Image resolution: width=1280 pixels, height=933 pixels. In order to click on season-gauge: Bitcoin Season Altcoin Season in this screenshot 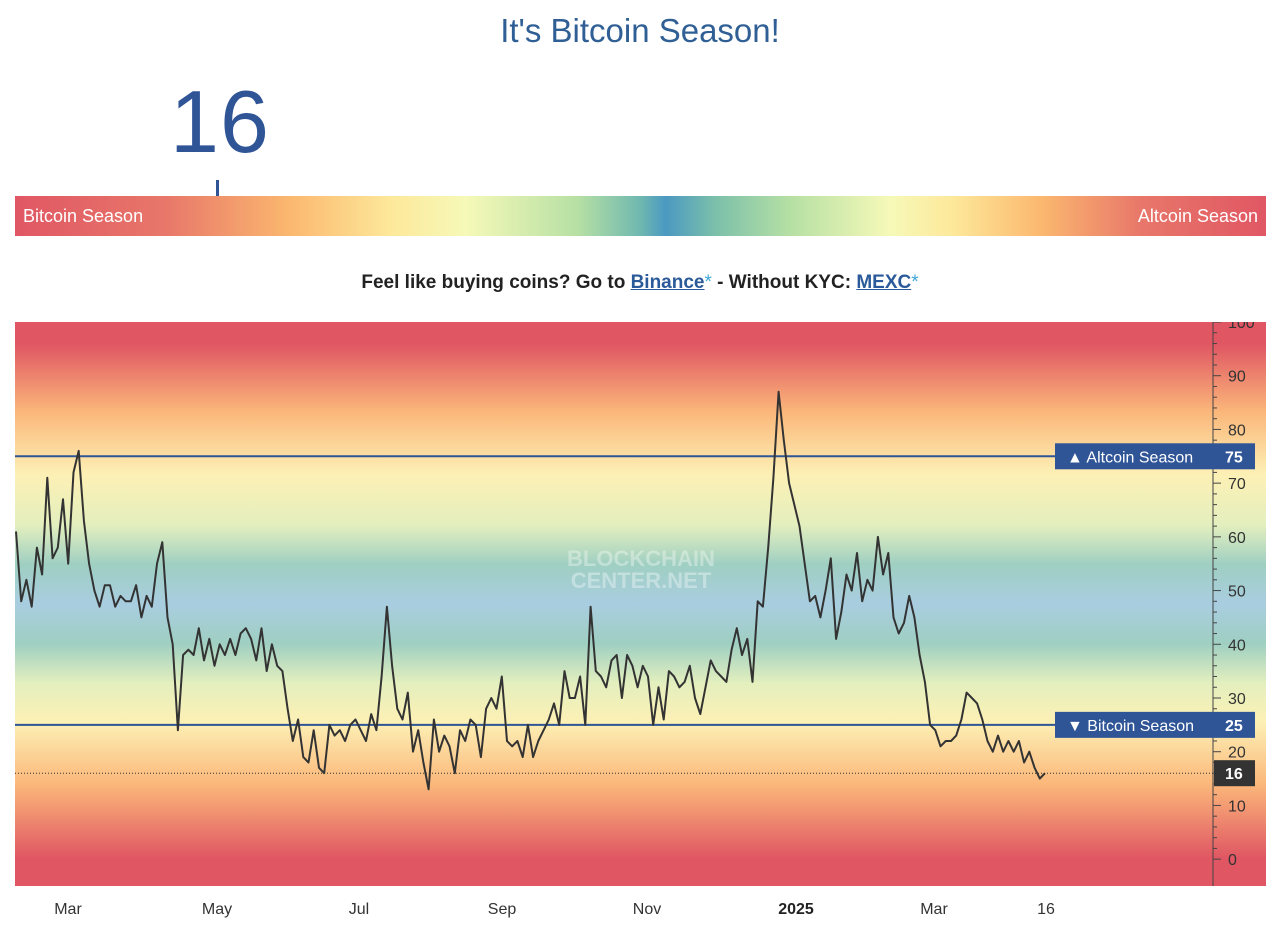, I will do `click(640, 216)`.